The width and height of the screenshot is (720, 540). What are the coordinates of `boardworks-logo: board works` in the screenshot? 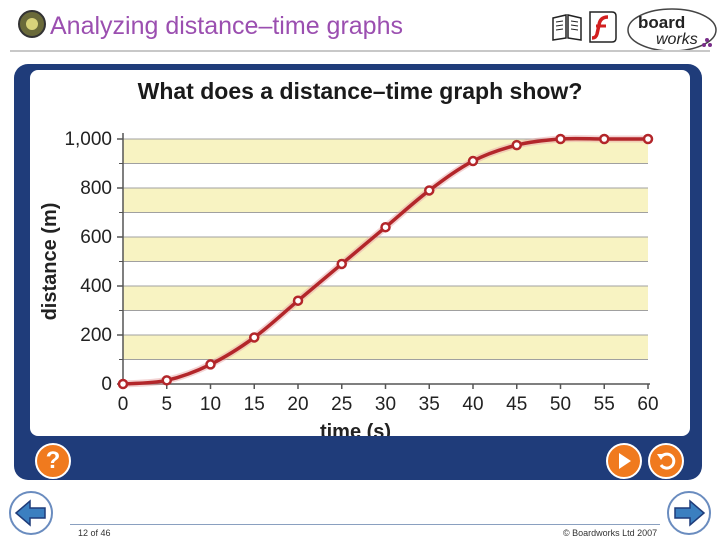 It's located at (672, 30).